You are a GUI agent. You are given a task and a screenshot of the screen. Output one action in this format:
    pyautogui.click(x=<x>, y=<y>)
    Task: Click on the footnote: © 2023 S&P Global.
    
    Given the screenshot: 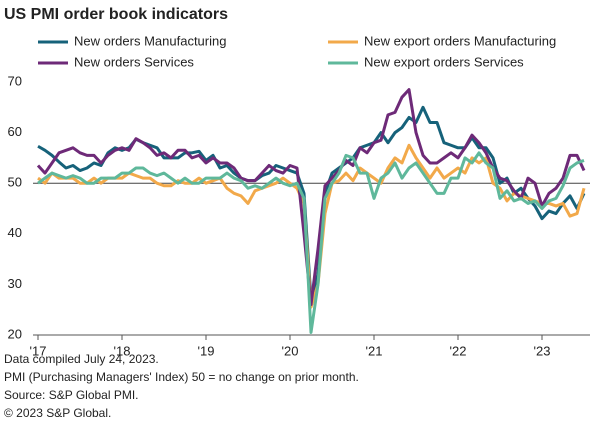 What is the action you would take?
    pyautogui.click(x=57, y=413)
    